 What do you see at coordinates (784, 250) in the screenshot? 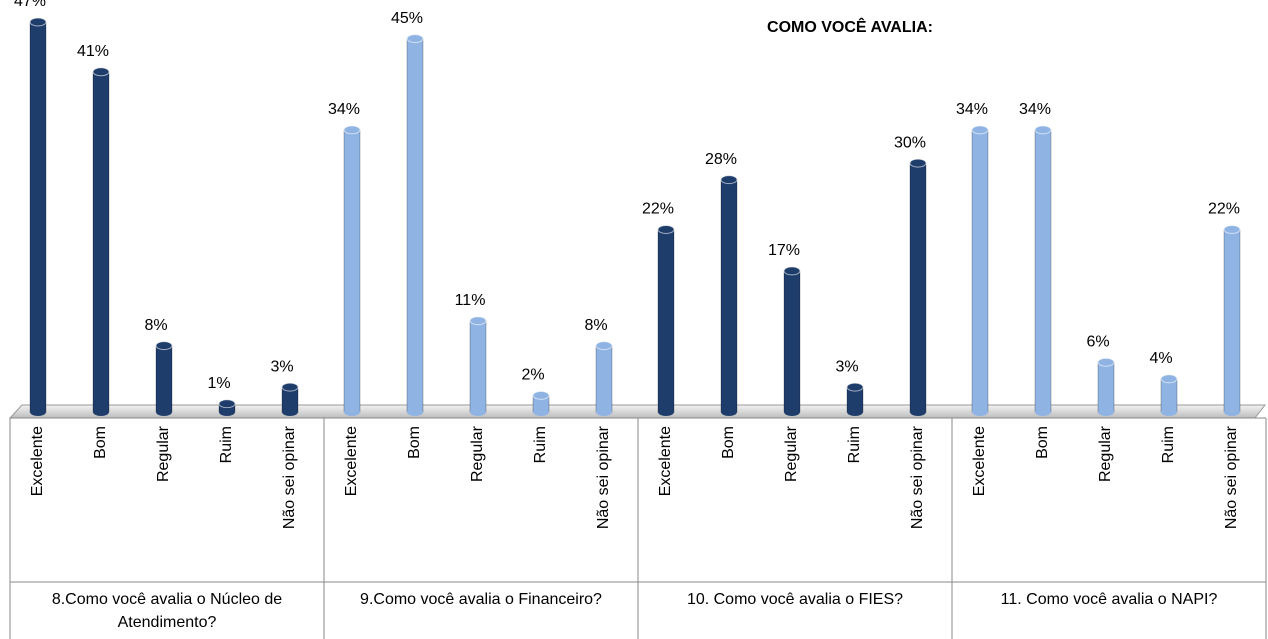
I see `value-label: 17%` at bounding box center [784, 250].